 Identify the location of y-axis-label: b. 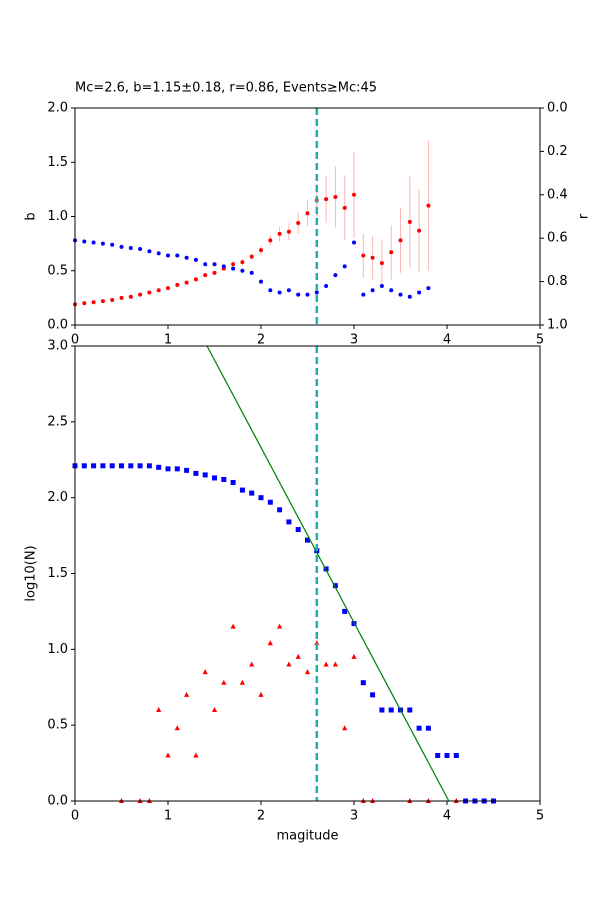
(31, 216).